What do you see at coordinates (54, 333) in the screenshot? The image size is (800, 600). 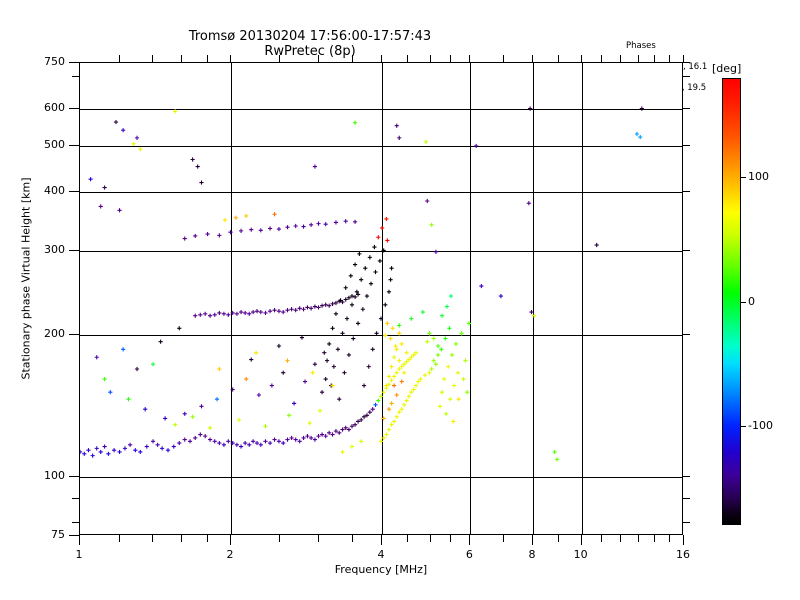 I see `y-axis-tick-label: 200` at bounding box center [54, 333].